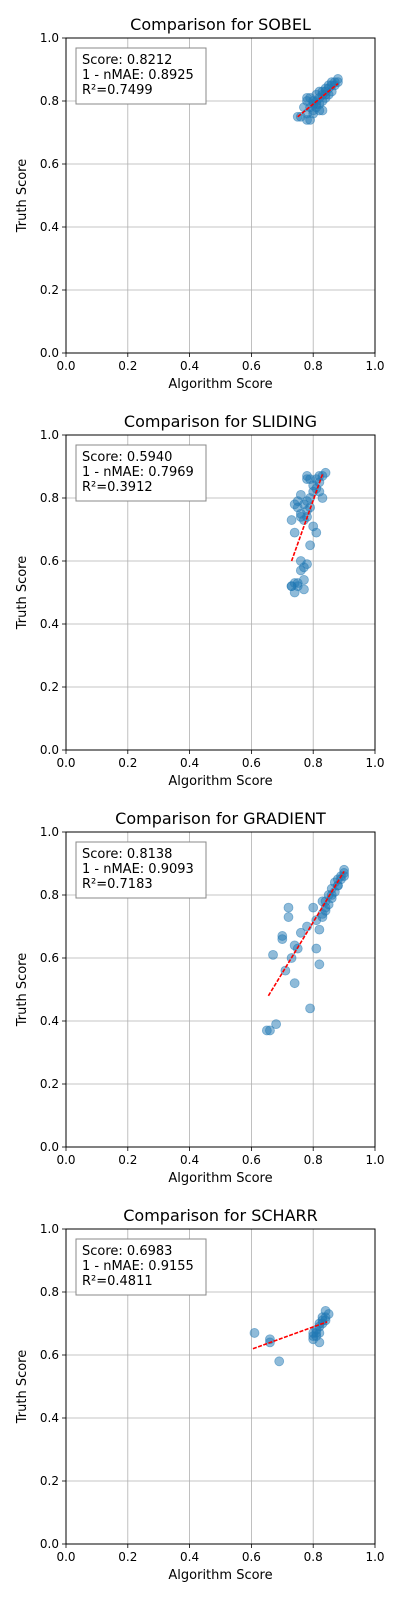 Image resolution: width=400 pixels, height=1600 pixels. What do you see at coordinates (127, 457) in the screenshot?
I see `annotation-line: Score: 0.5940` at bounding box center [127, 457].